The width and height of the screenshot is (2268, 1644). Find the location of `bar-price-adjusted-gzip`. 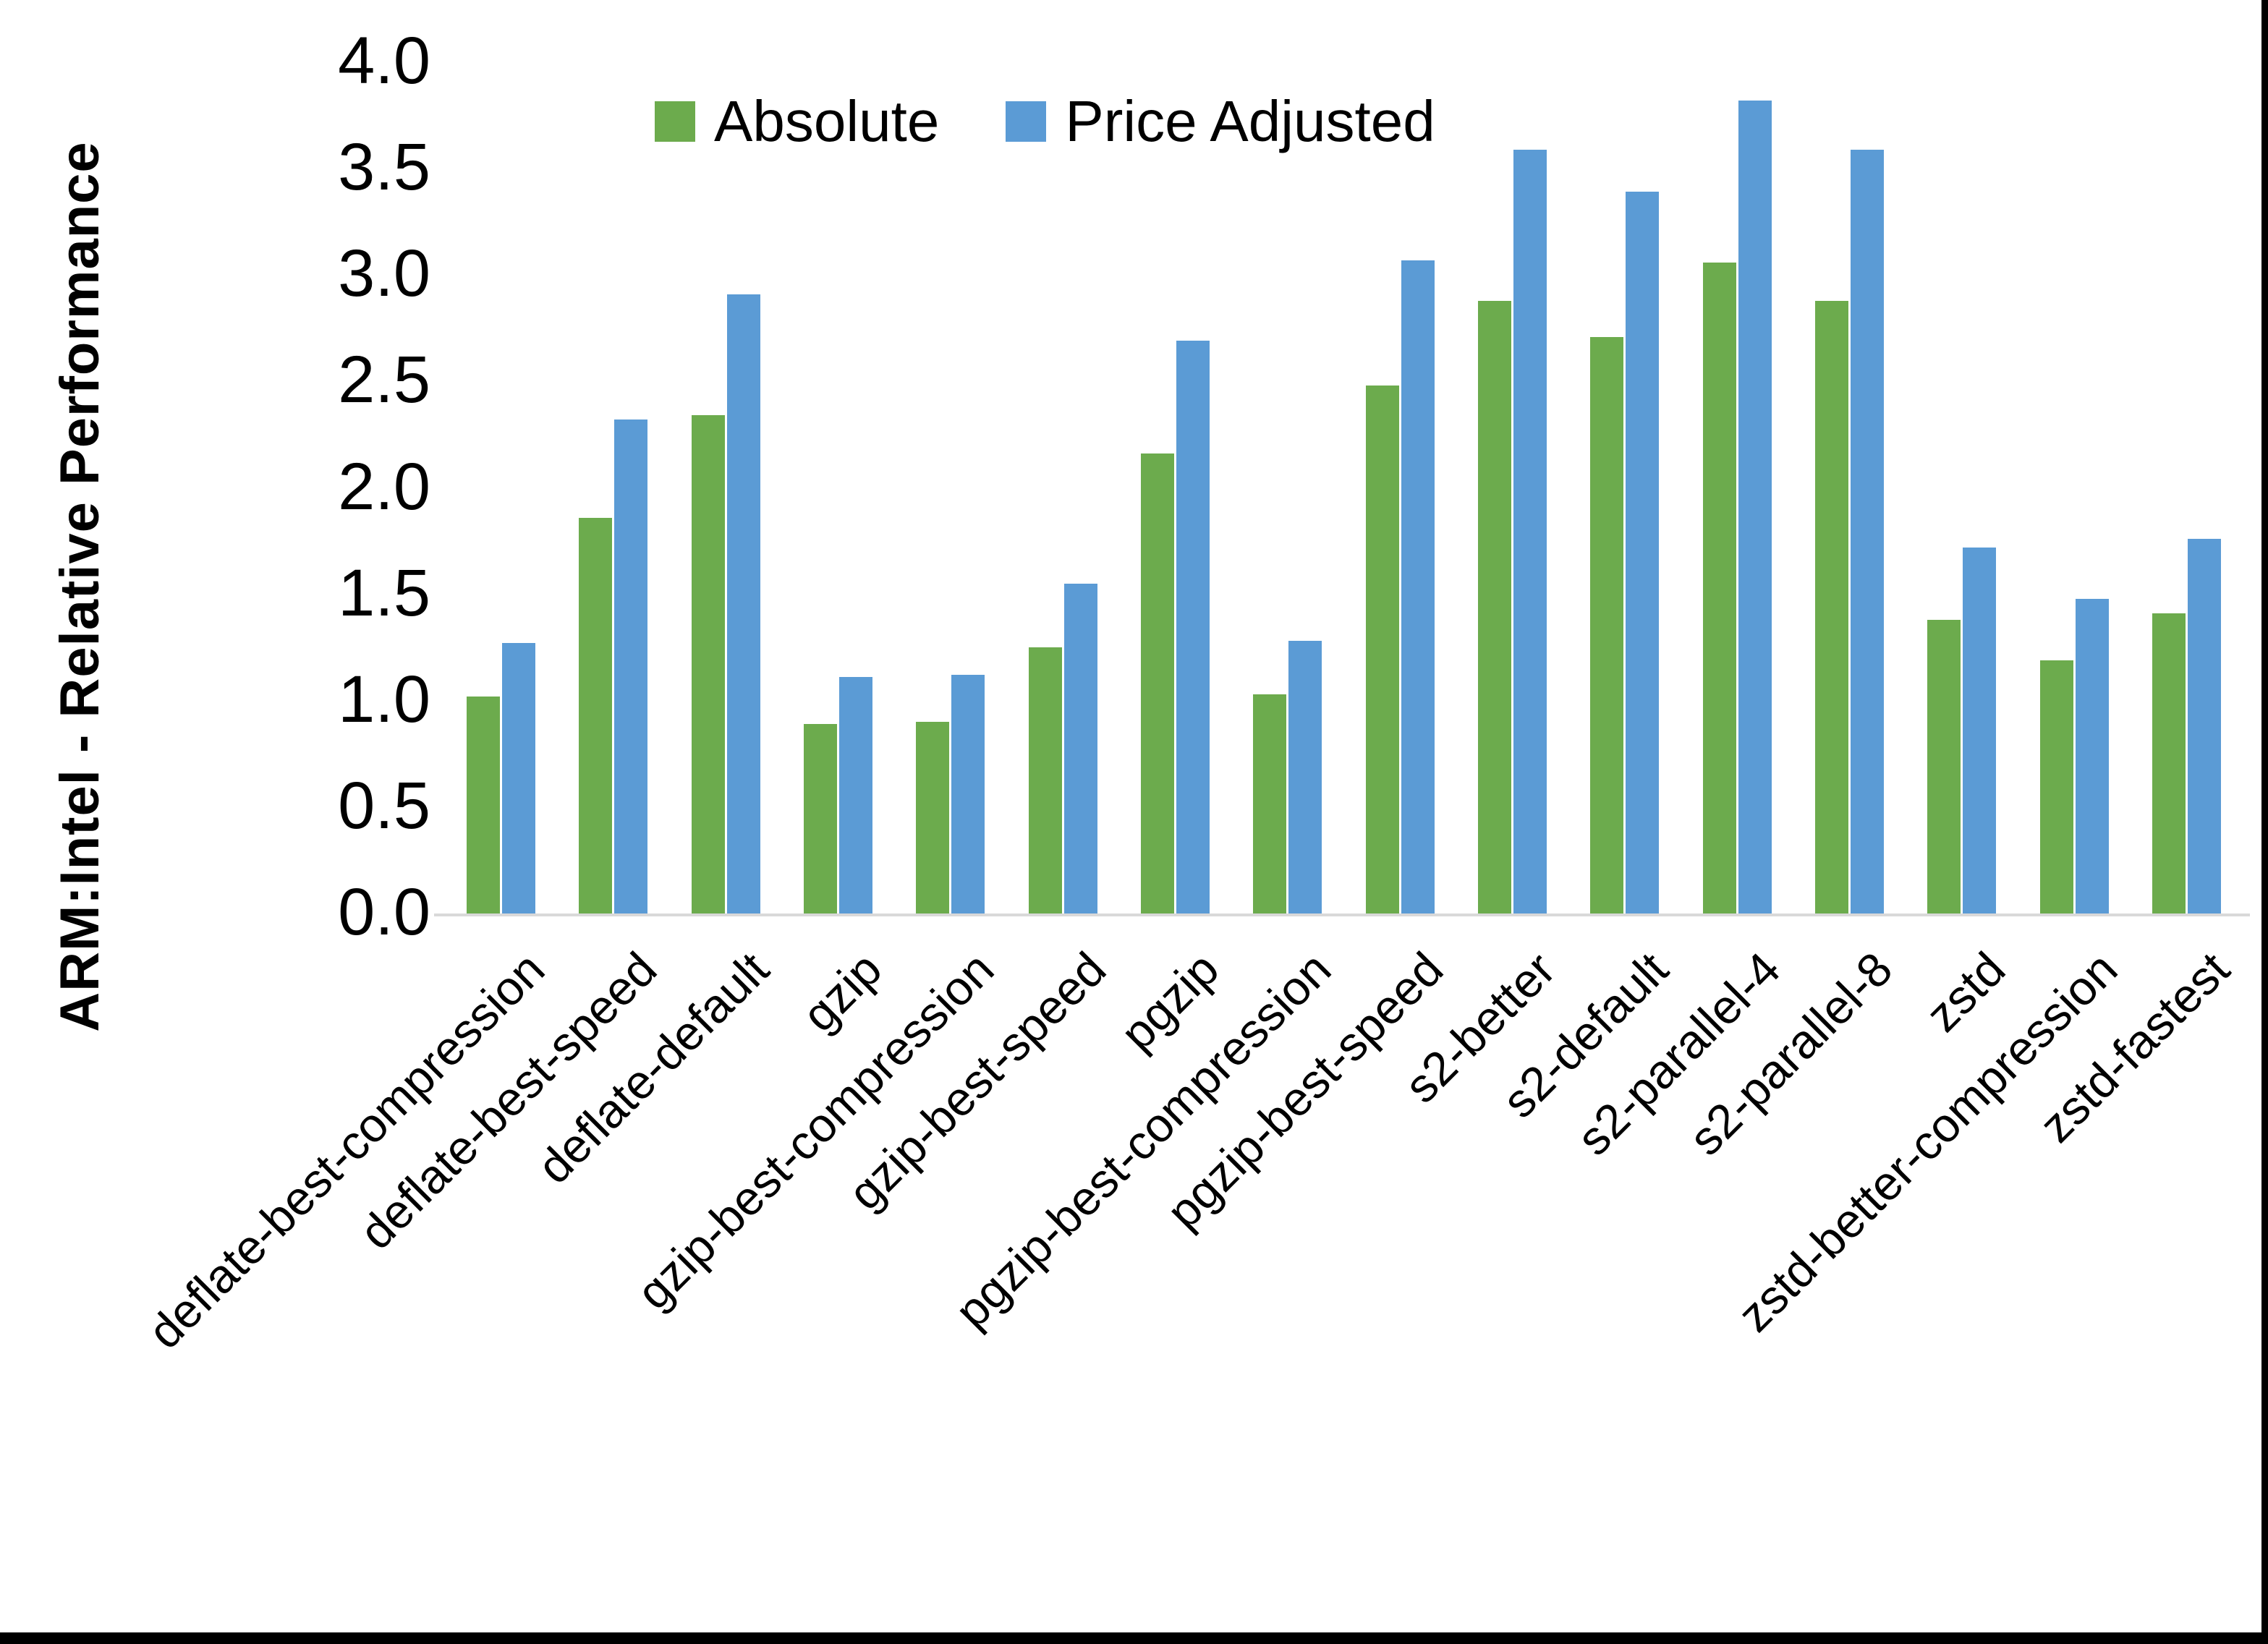

bar-price-adjusted-gzip is located at coordinates (856, 795).